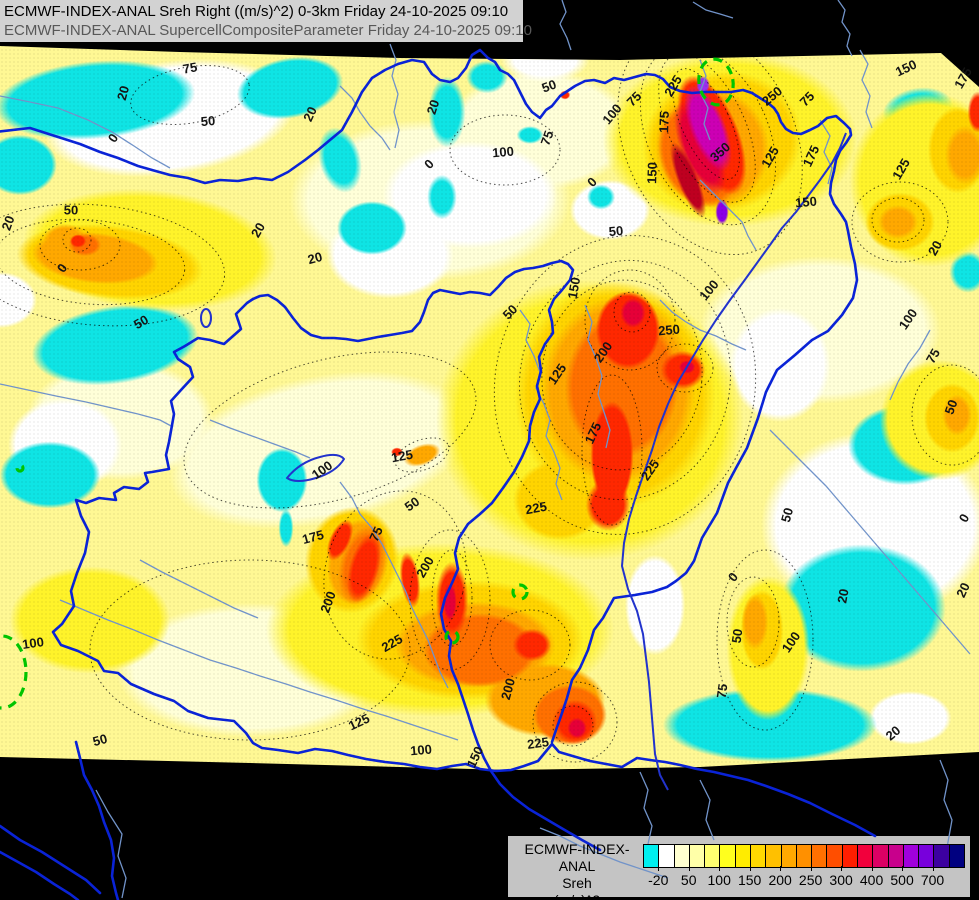 The width and height of the screenshot is (979, 900). What do you see at coordinates (577, 896) in the screenshot?
I see `legend-units: (m/s)^2` at bounding box center [577, 896].